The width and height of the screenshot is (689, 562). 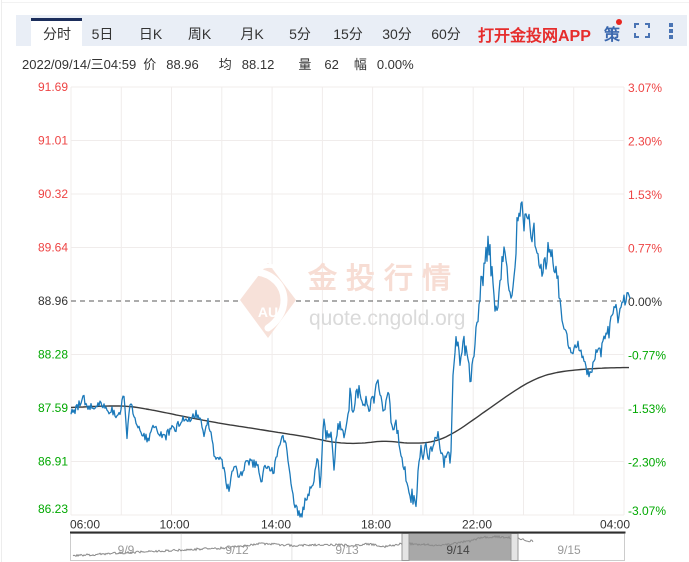 What do you see at coordinates (645, 88) in the screenshot?
I see `svg-text: 3.07%` at bounding box center [645, 88].